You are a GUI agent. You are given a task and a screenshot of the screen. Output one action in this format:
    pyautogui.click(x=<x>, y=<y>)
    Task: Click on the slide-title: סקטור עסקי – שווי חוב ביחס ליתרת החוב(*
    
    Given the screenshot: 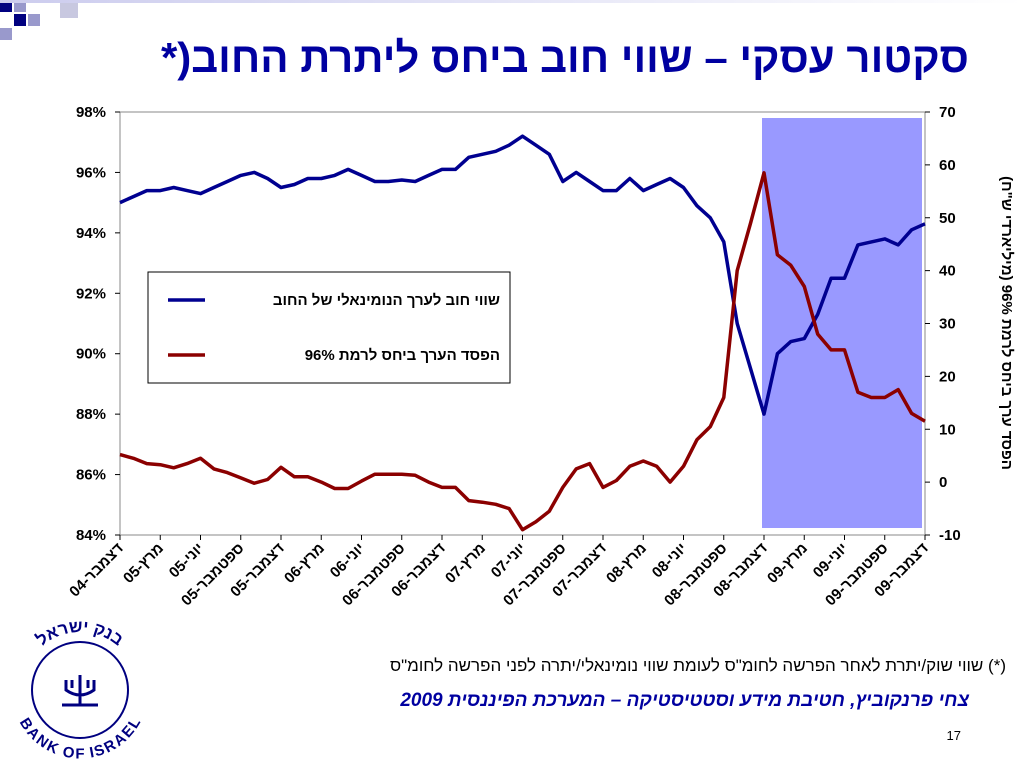 What is the action you would take?
    pyautogui.click(x=564, y=57)
    